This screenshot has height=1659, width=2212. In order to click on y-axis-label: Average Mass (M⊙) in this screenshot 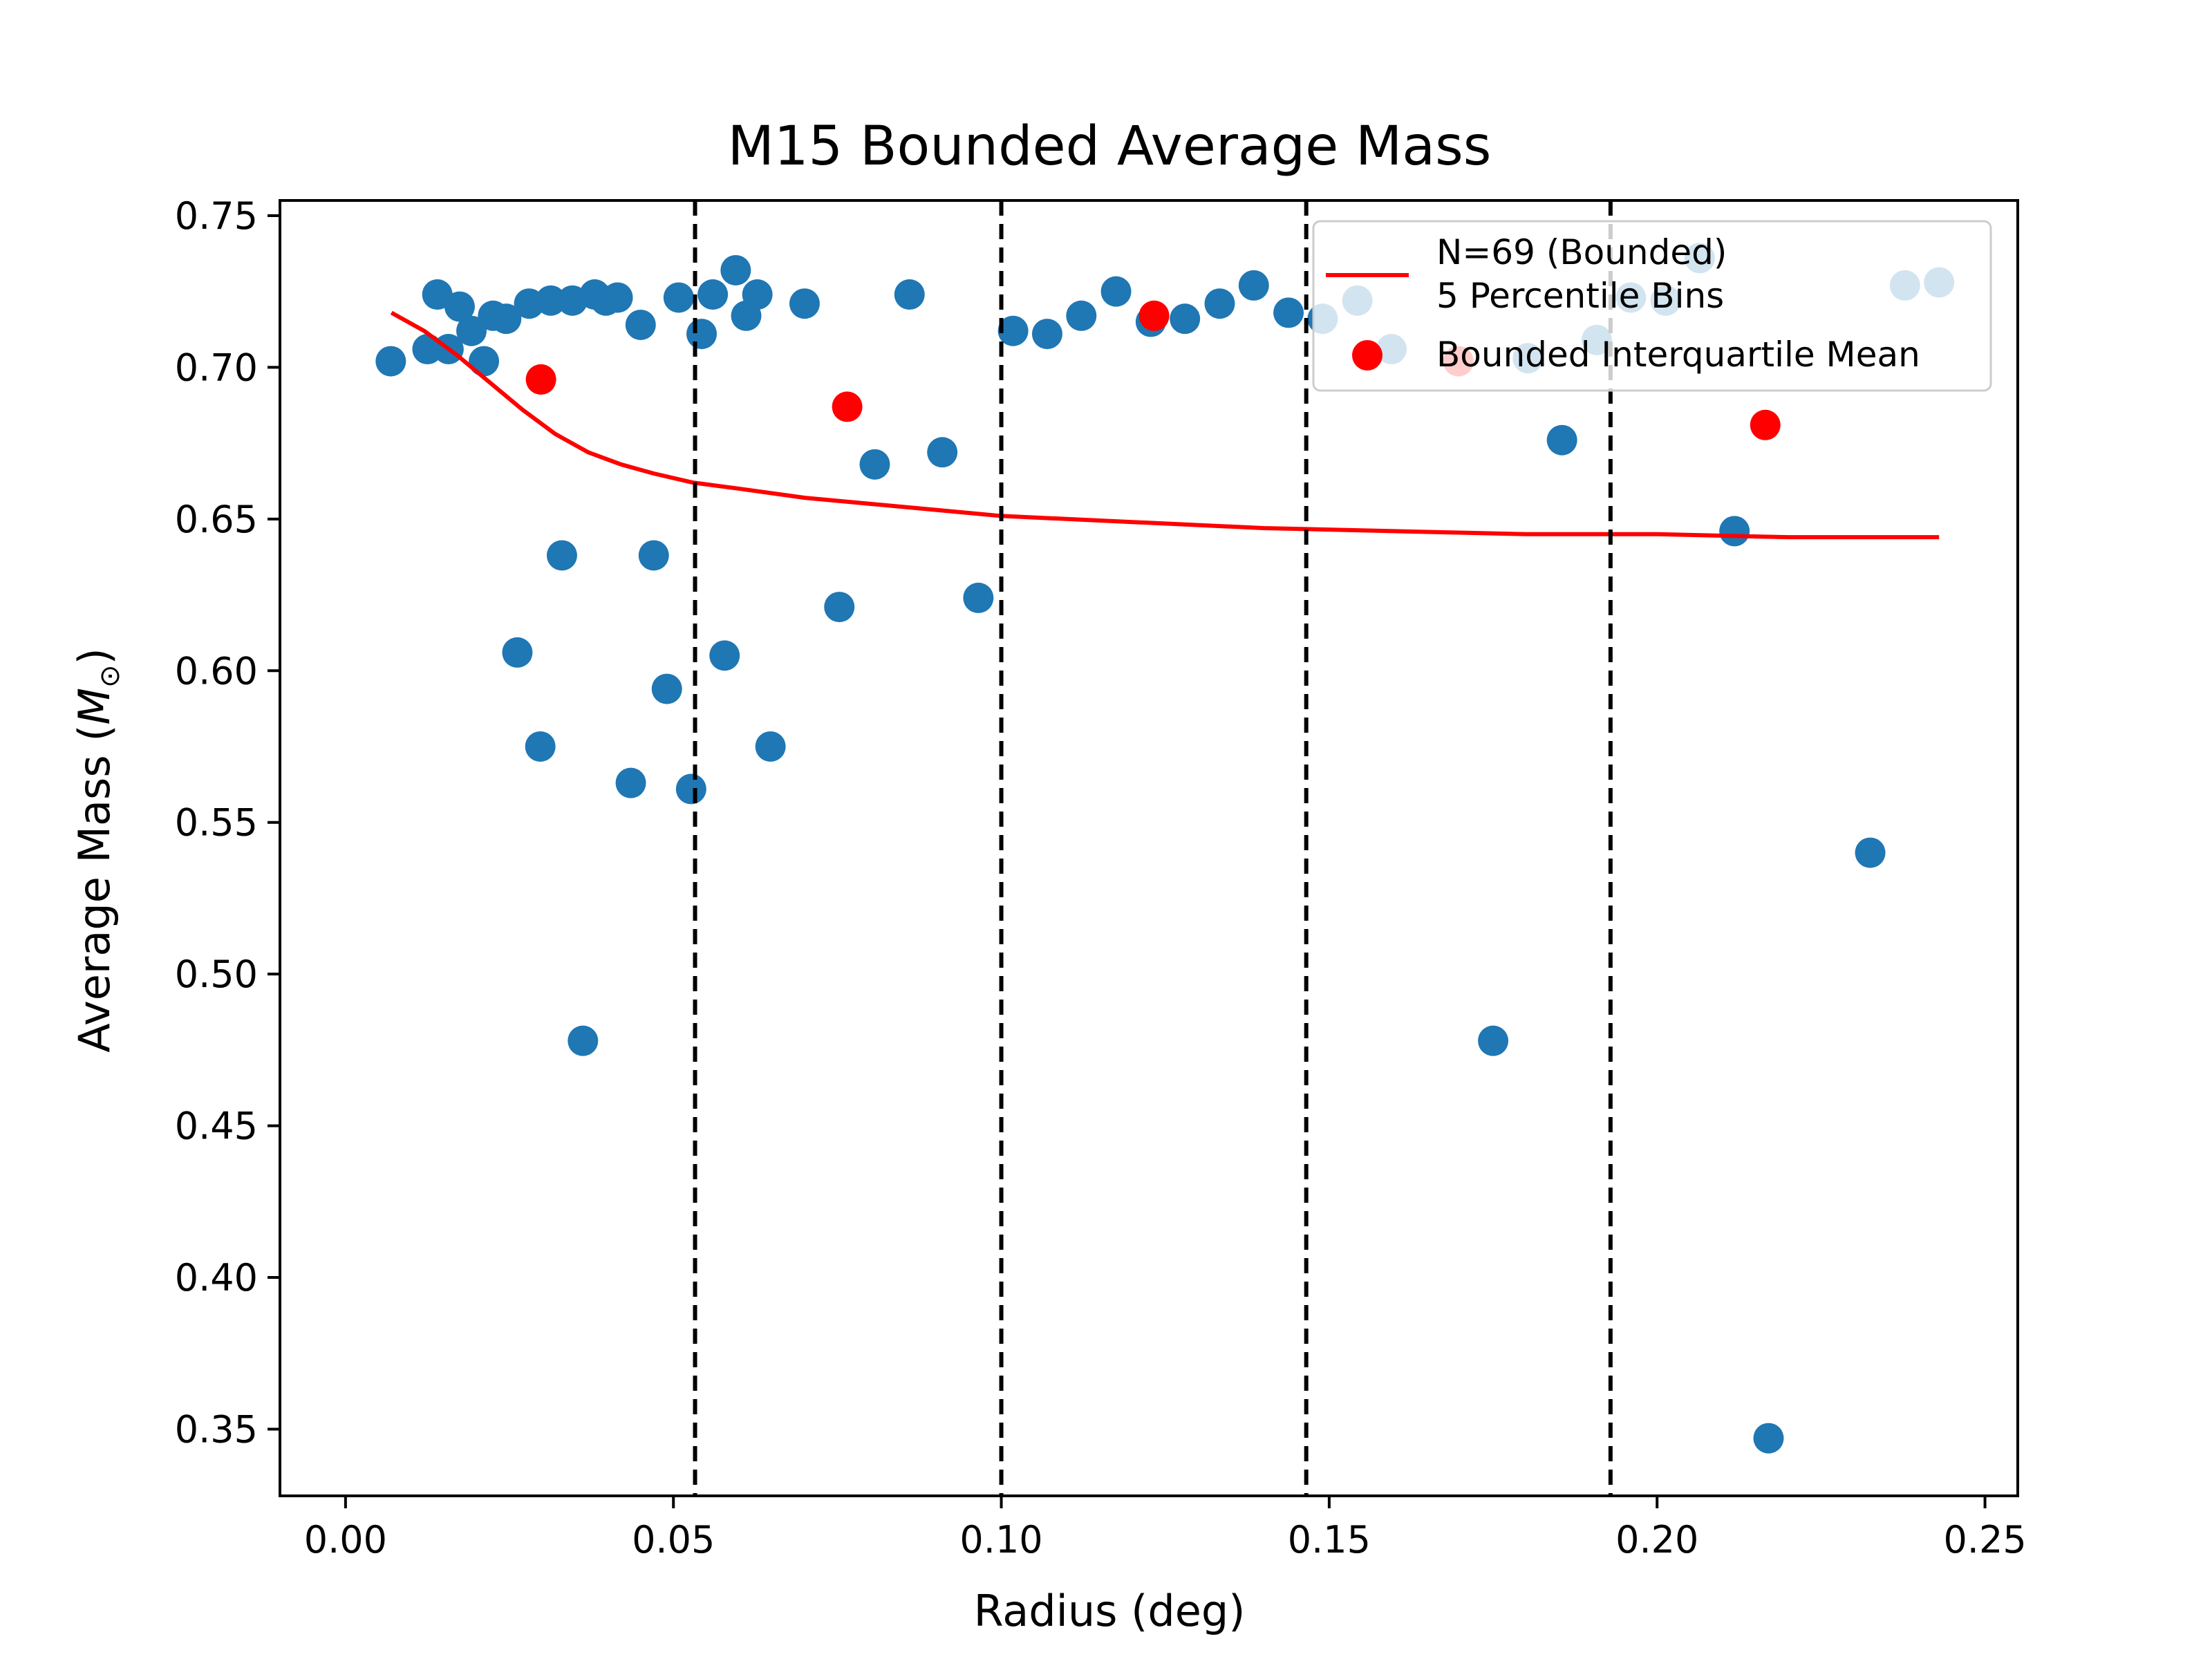, I will do `click(97, 850)`.